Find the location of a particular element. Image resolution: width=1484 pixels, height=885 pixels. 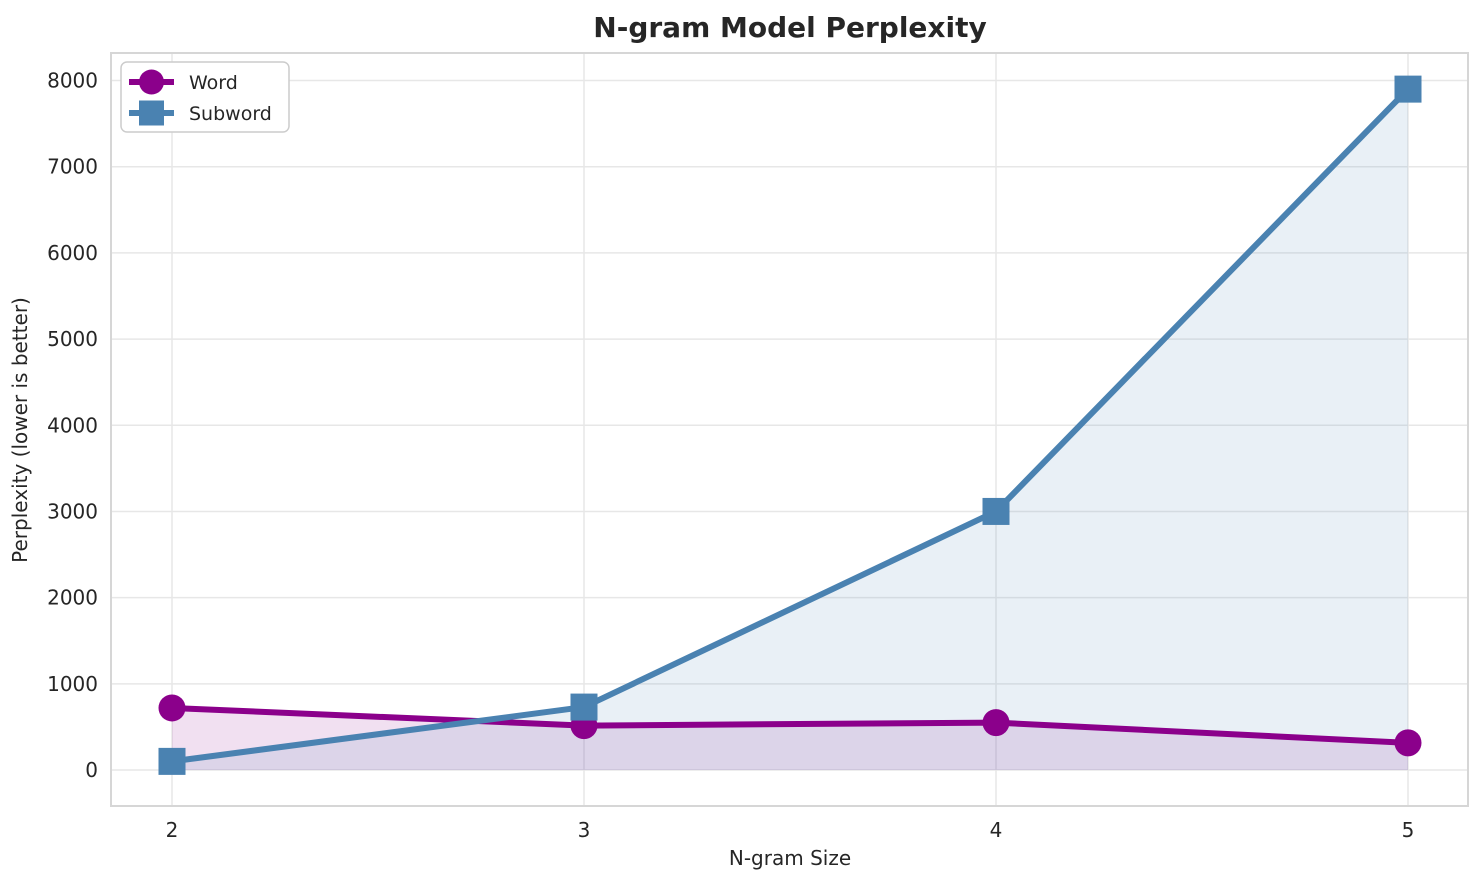

legend-label: Subword is located at coordinates (230, 114).